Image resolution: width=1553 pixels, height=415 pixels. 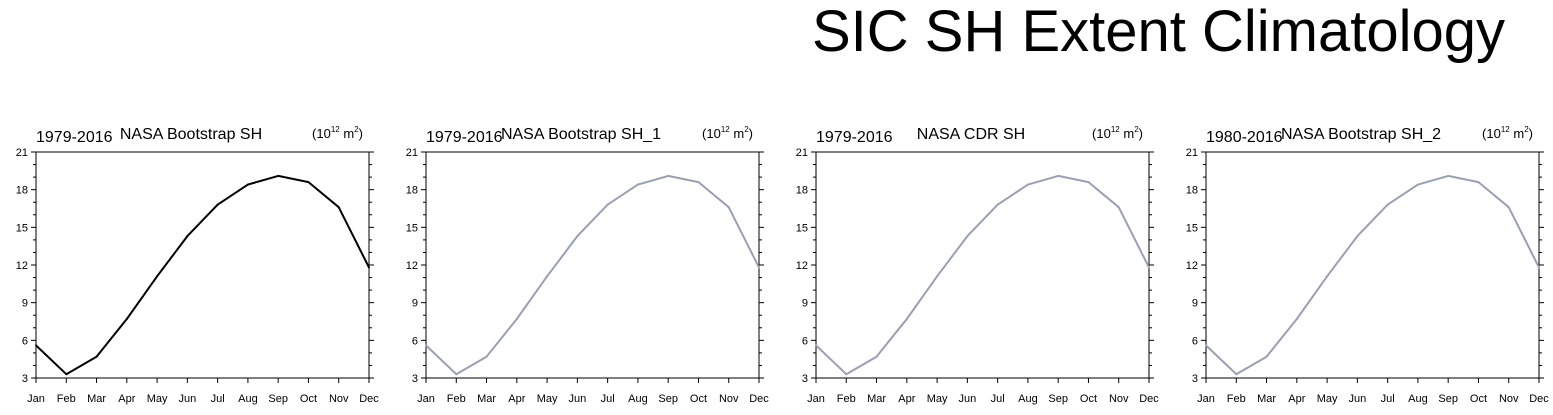 I want to click on panel-title: NASA Bootstrap SH, so click(x=191, y=134).